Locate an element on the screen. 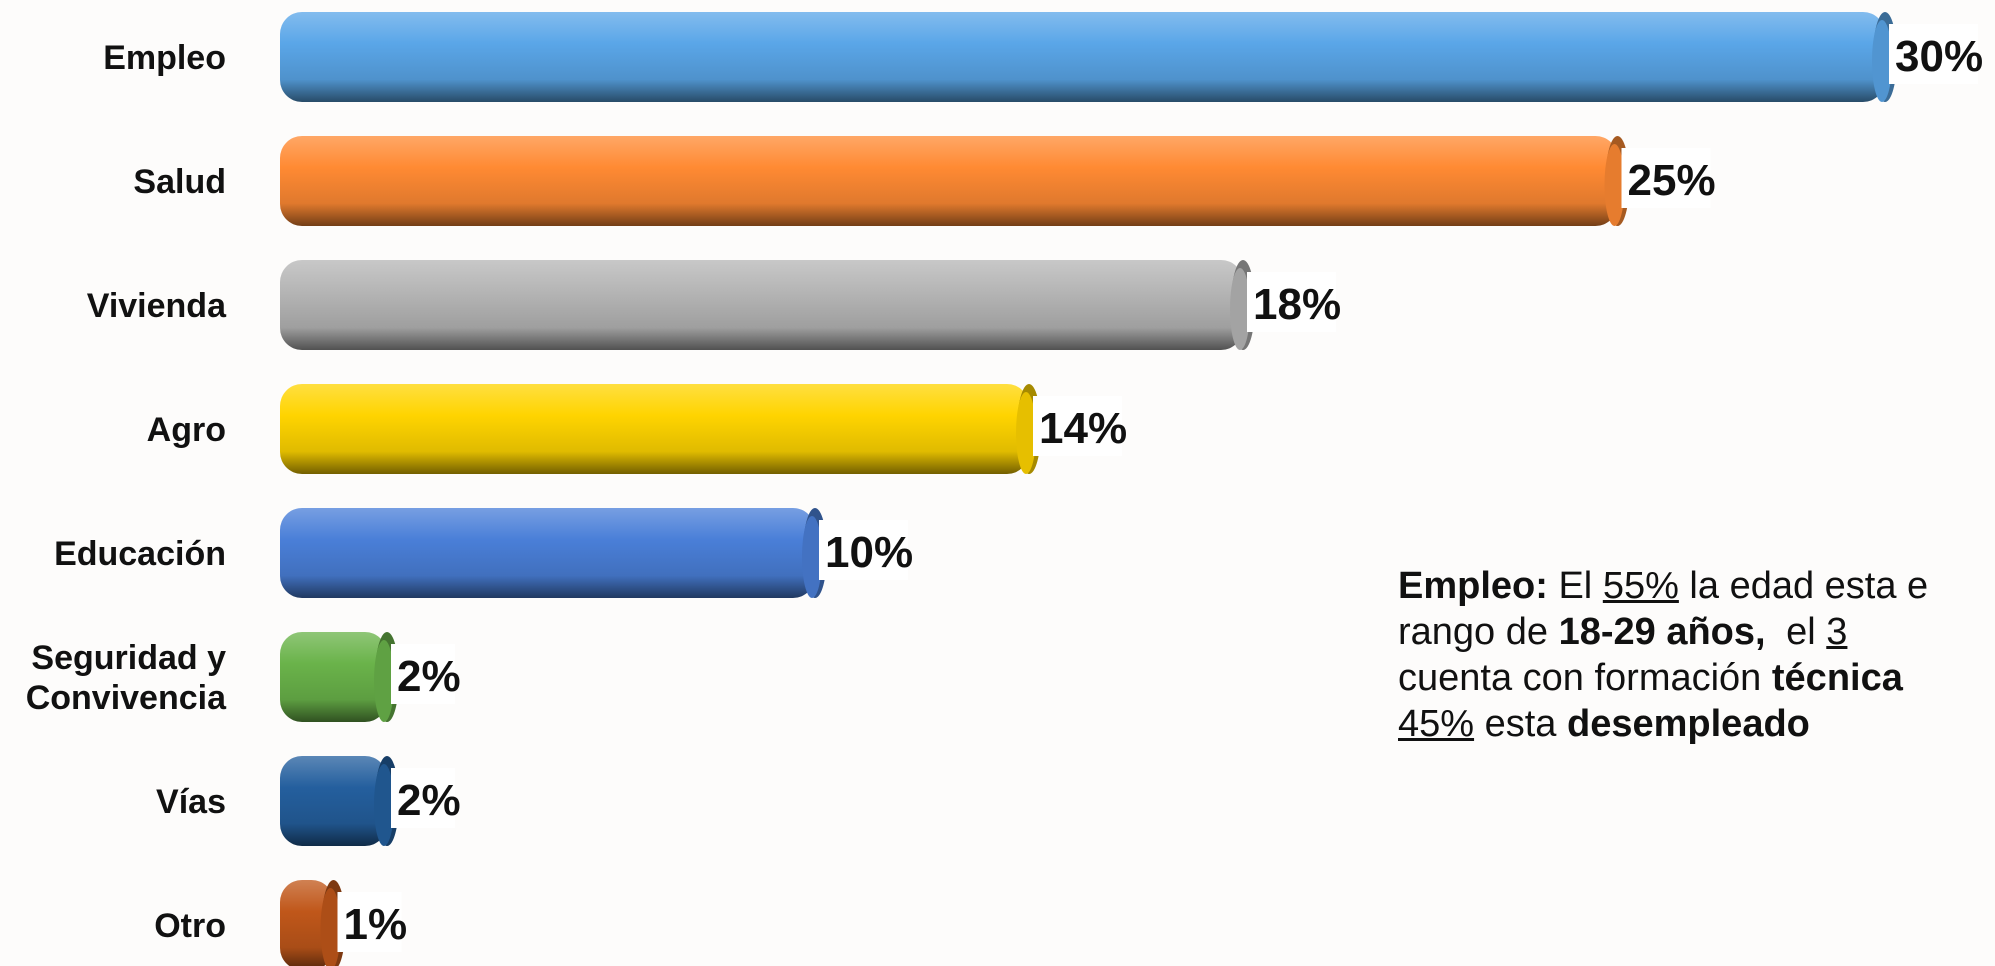  value-label-otro: 1% is located at coordinates (376, 924).